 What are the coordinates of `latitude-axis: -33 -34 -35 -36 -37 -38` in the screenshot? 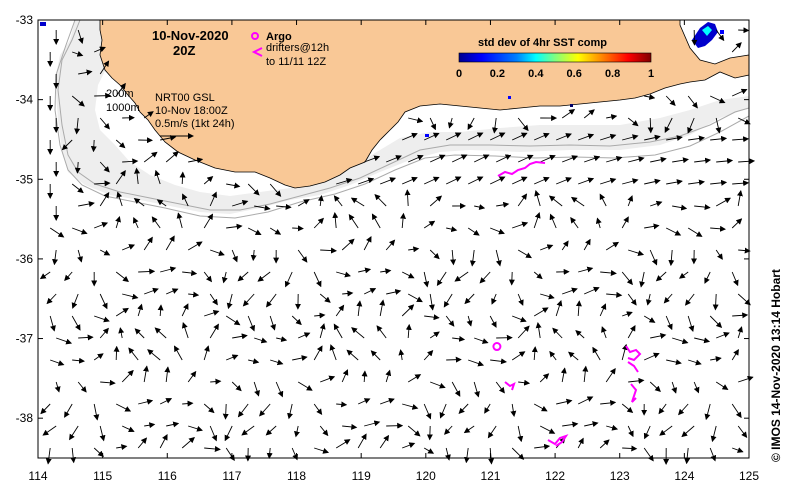 It's located at (25, 219).